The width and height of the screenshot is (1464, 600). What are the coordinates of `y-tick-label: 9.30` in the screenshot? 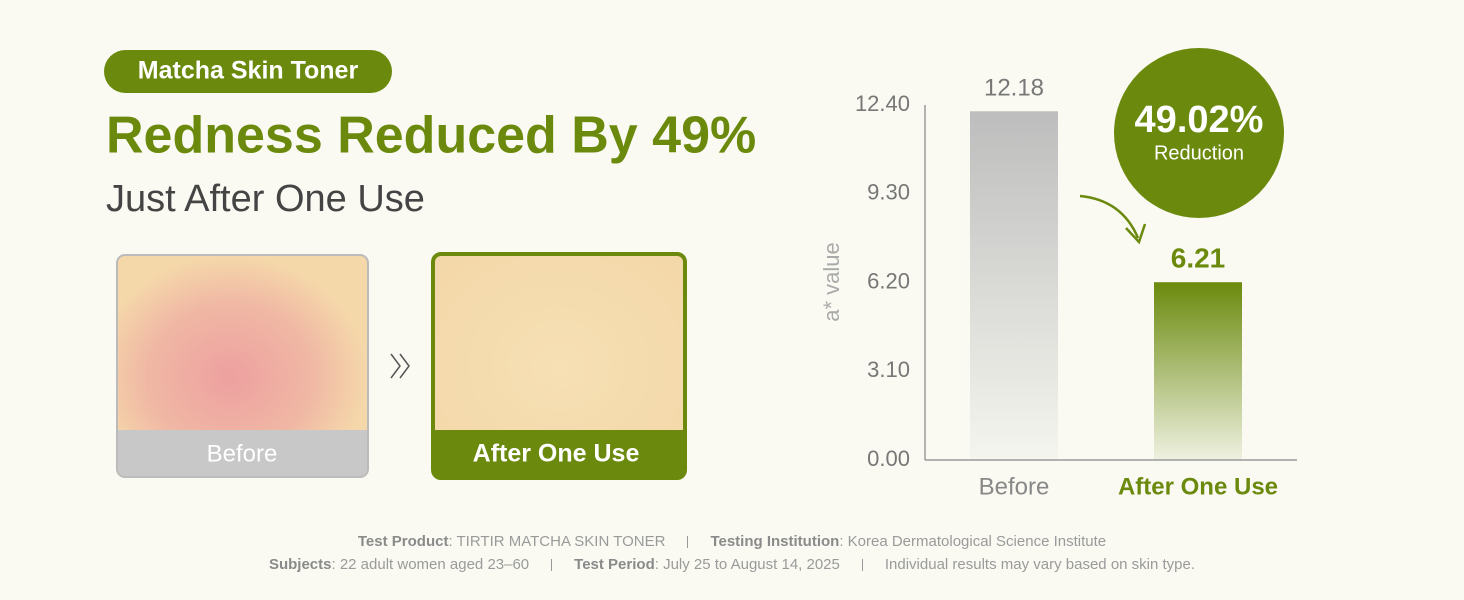 It's located at (888, 192).